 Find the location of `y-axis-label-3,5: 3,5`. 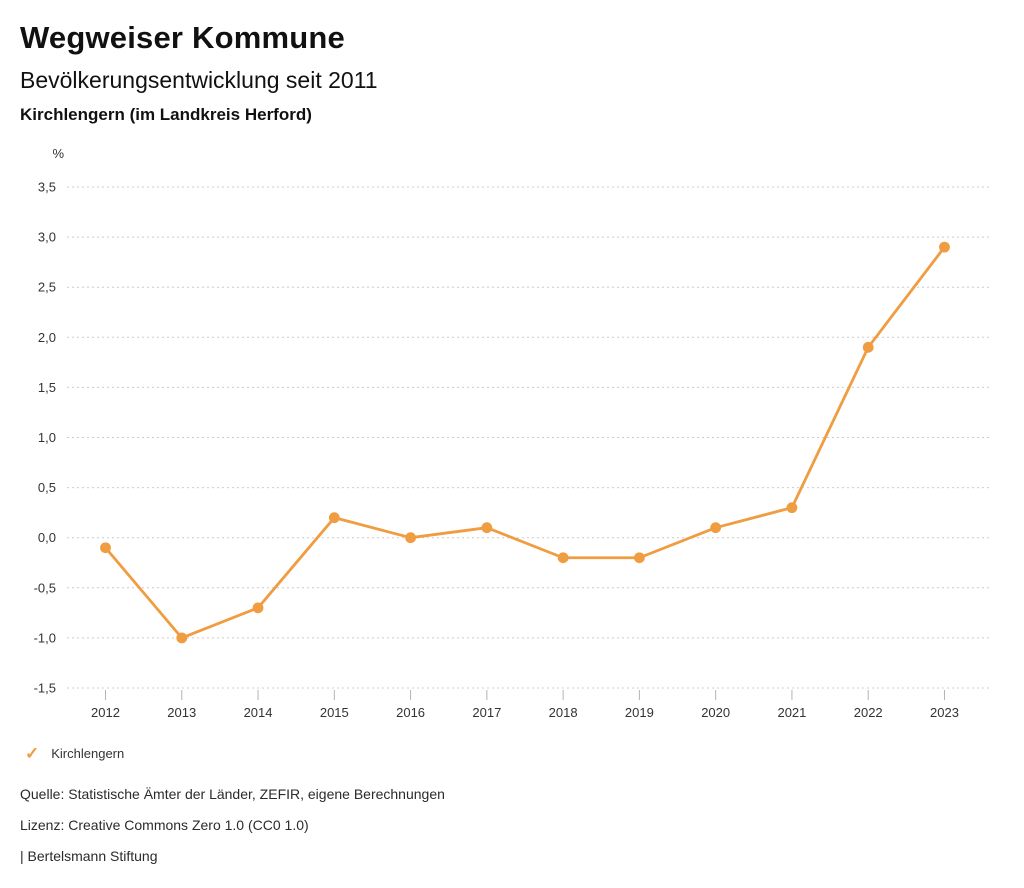

y-axis-label-3,5: 3,5 is located at coordinates (47, 187).